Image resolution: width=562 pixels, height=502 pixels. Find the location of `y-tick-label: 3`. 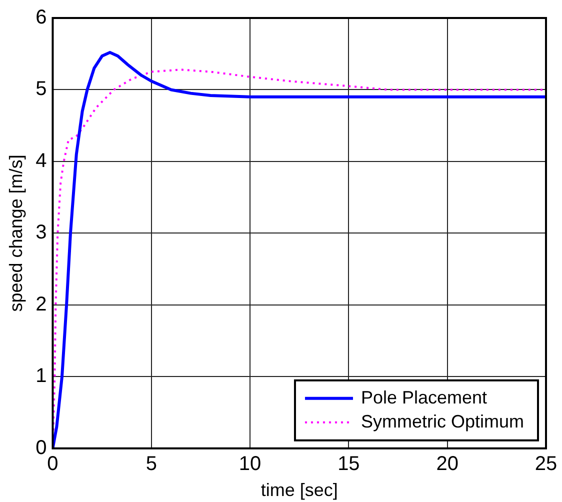

y-tick-label: 3 is located at coordinates (41, 233).